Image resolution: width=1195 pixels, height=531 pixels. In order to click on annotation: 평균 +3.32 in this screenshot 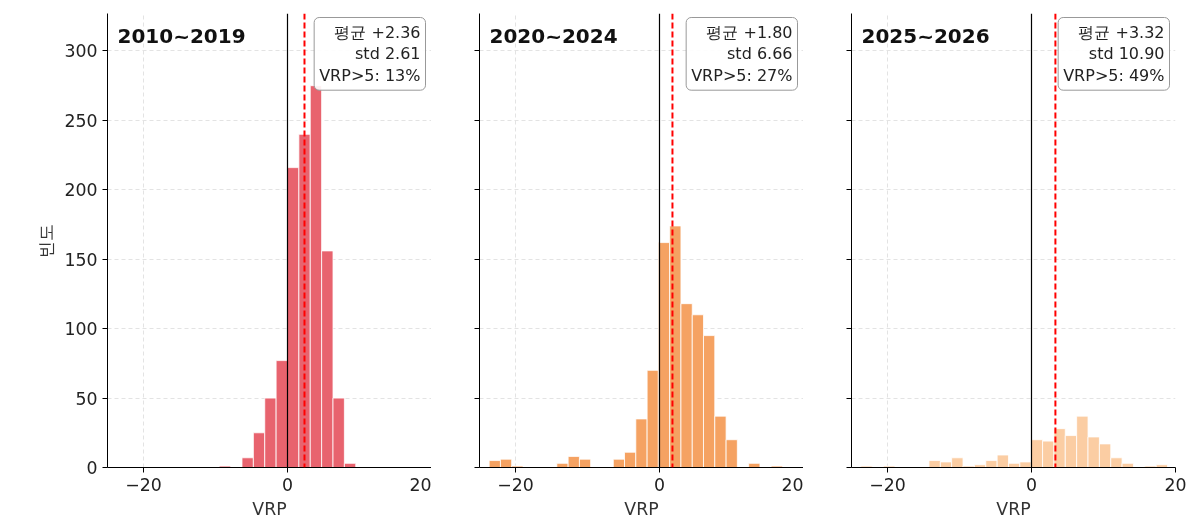, I will do `click(1121, 32)`.